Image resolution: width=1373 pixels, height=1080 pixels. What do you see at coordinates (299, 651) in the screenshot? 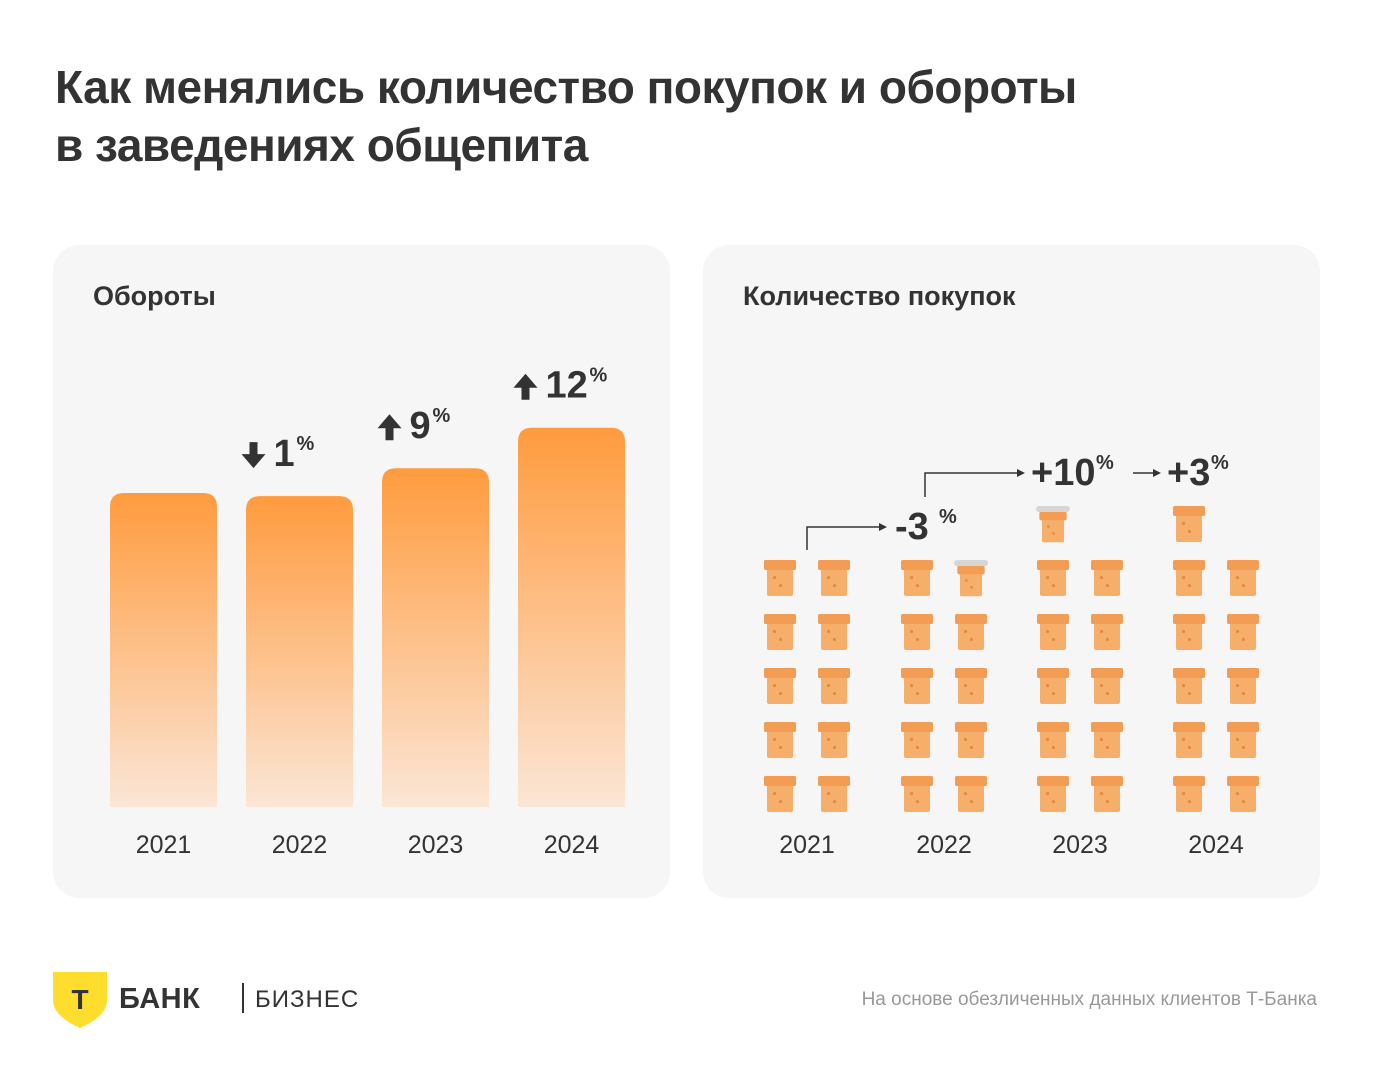
I see `turnover-bar-2022` at bounding box center [299, 651].